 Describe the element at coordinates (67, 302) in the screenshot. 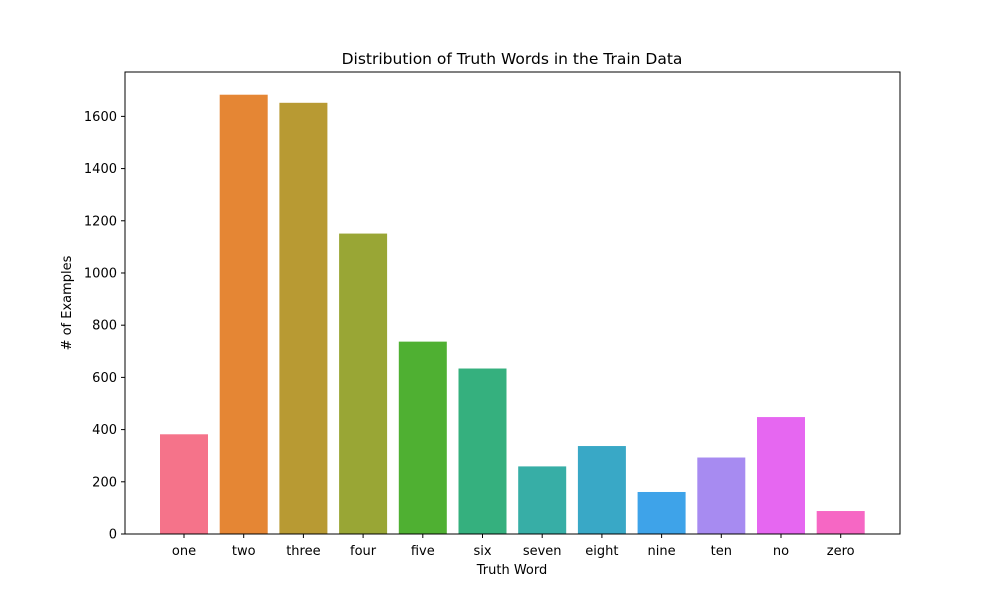

I see `y-axis-label: # of Examples` at that location.